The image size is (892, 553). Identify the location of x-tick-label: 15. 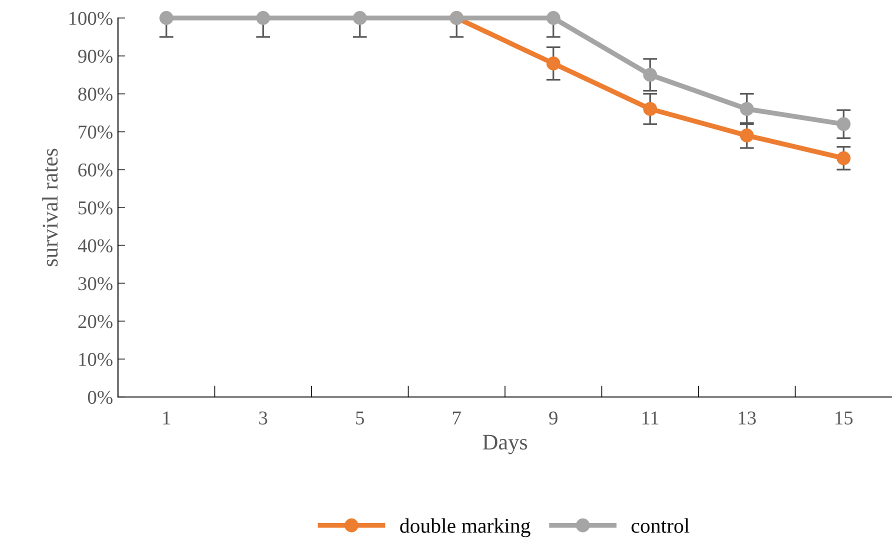
(844, 418).